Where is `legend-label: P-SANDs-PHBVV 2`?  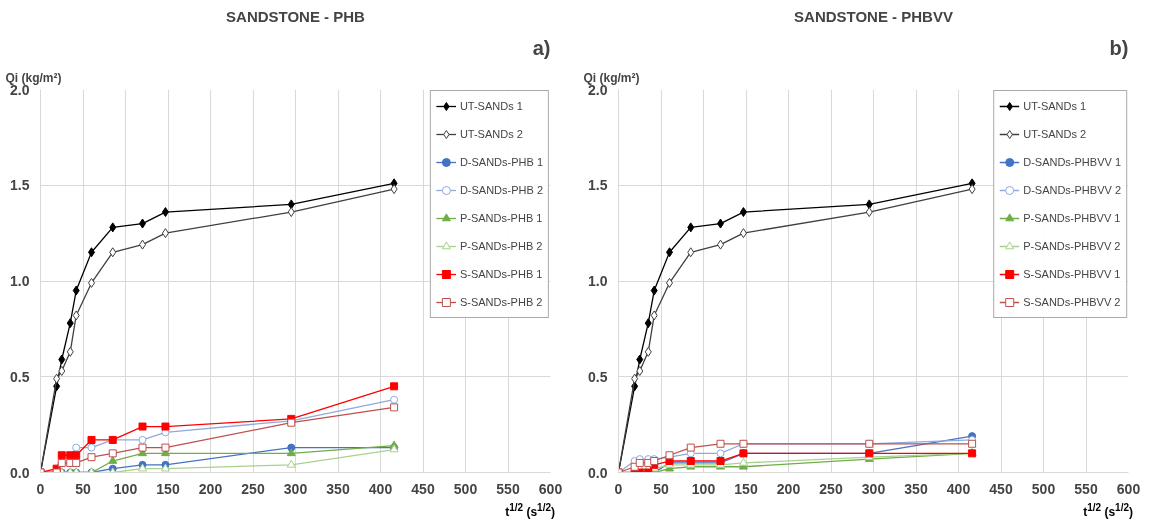
legend-label: P-SANDs-PHBVV 2 is located at coordinates (1072, 246).